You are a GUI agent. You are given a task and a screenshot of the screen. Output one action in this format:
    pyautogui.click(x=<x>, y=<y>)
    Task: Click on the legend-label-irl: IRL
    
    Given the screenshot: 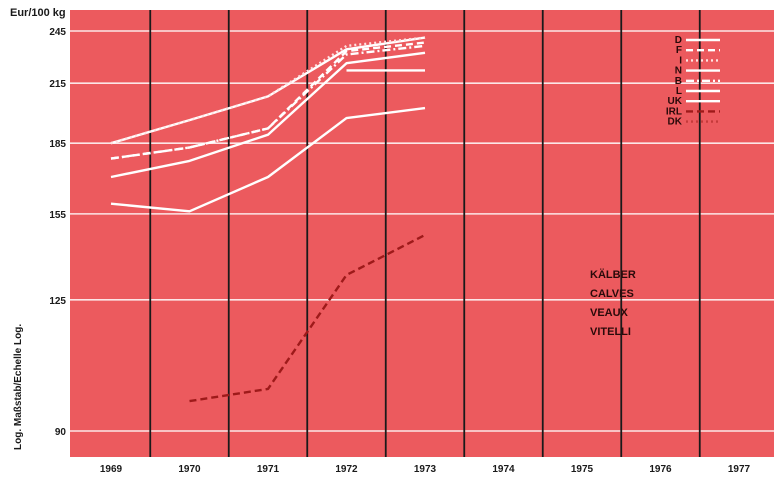 What is the action you would take?
    pyautogui.click(x=674, y=111)
    